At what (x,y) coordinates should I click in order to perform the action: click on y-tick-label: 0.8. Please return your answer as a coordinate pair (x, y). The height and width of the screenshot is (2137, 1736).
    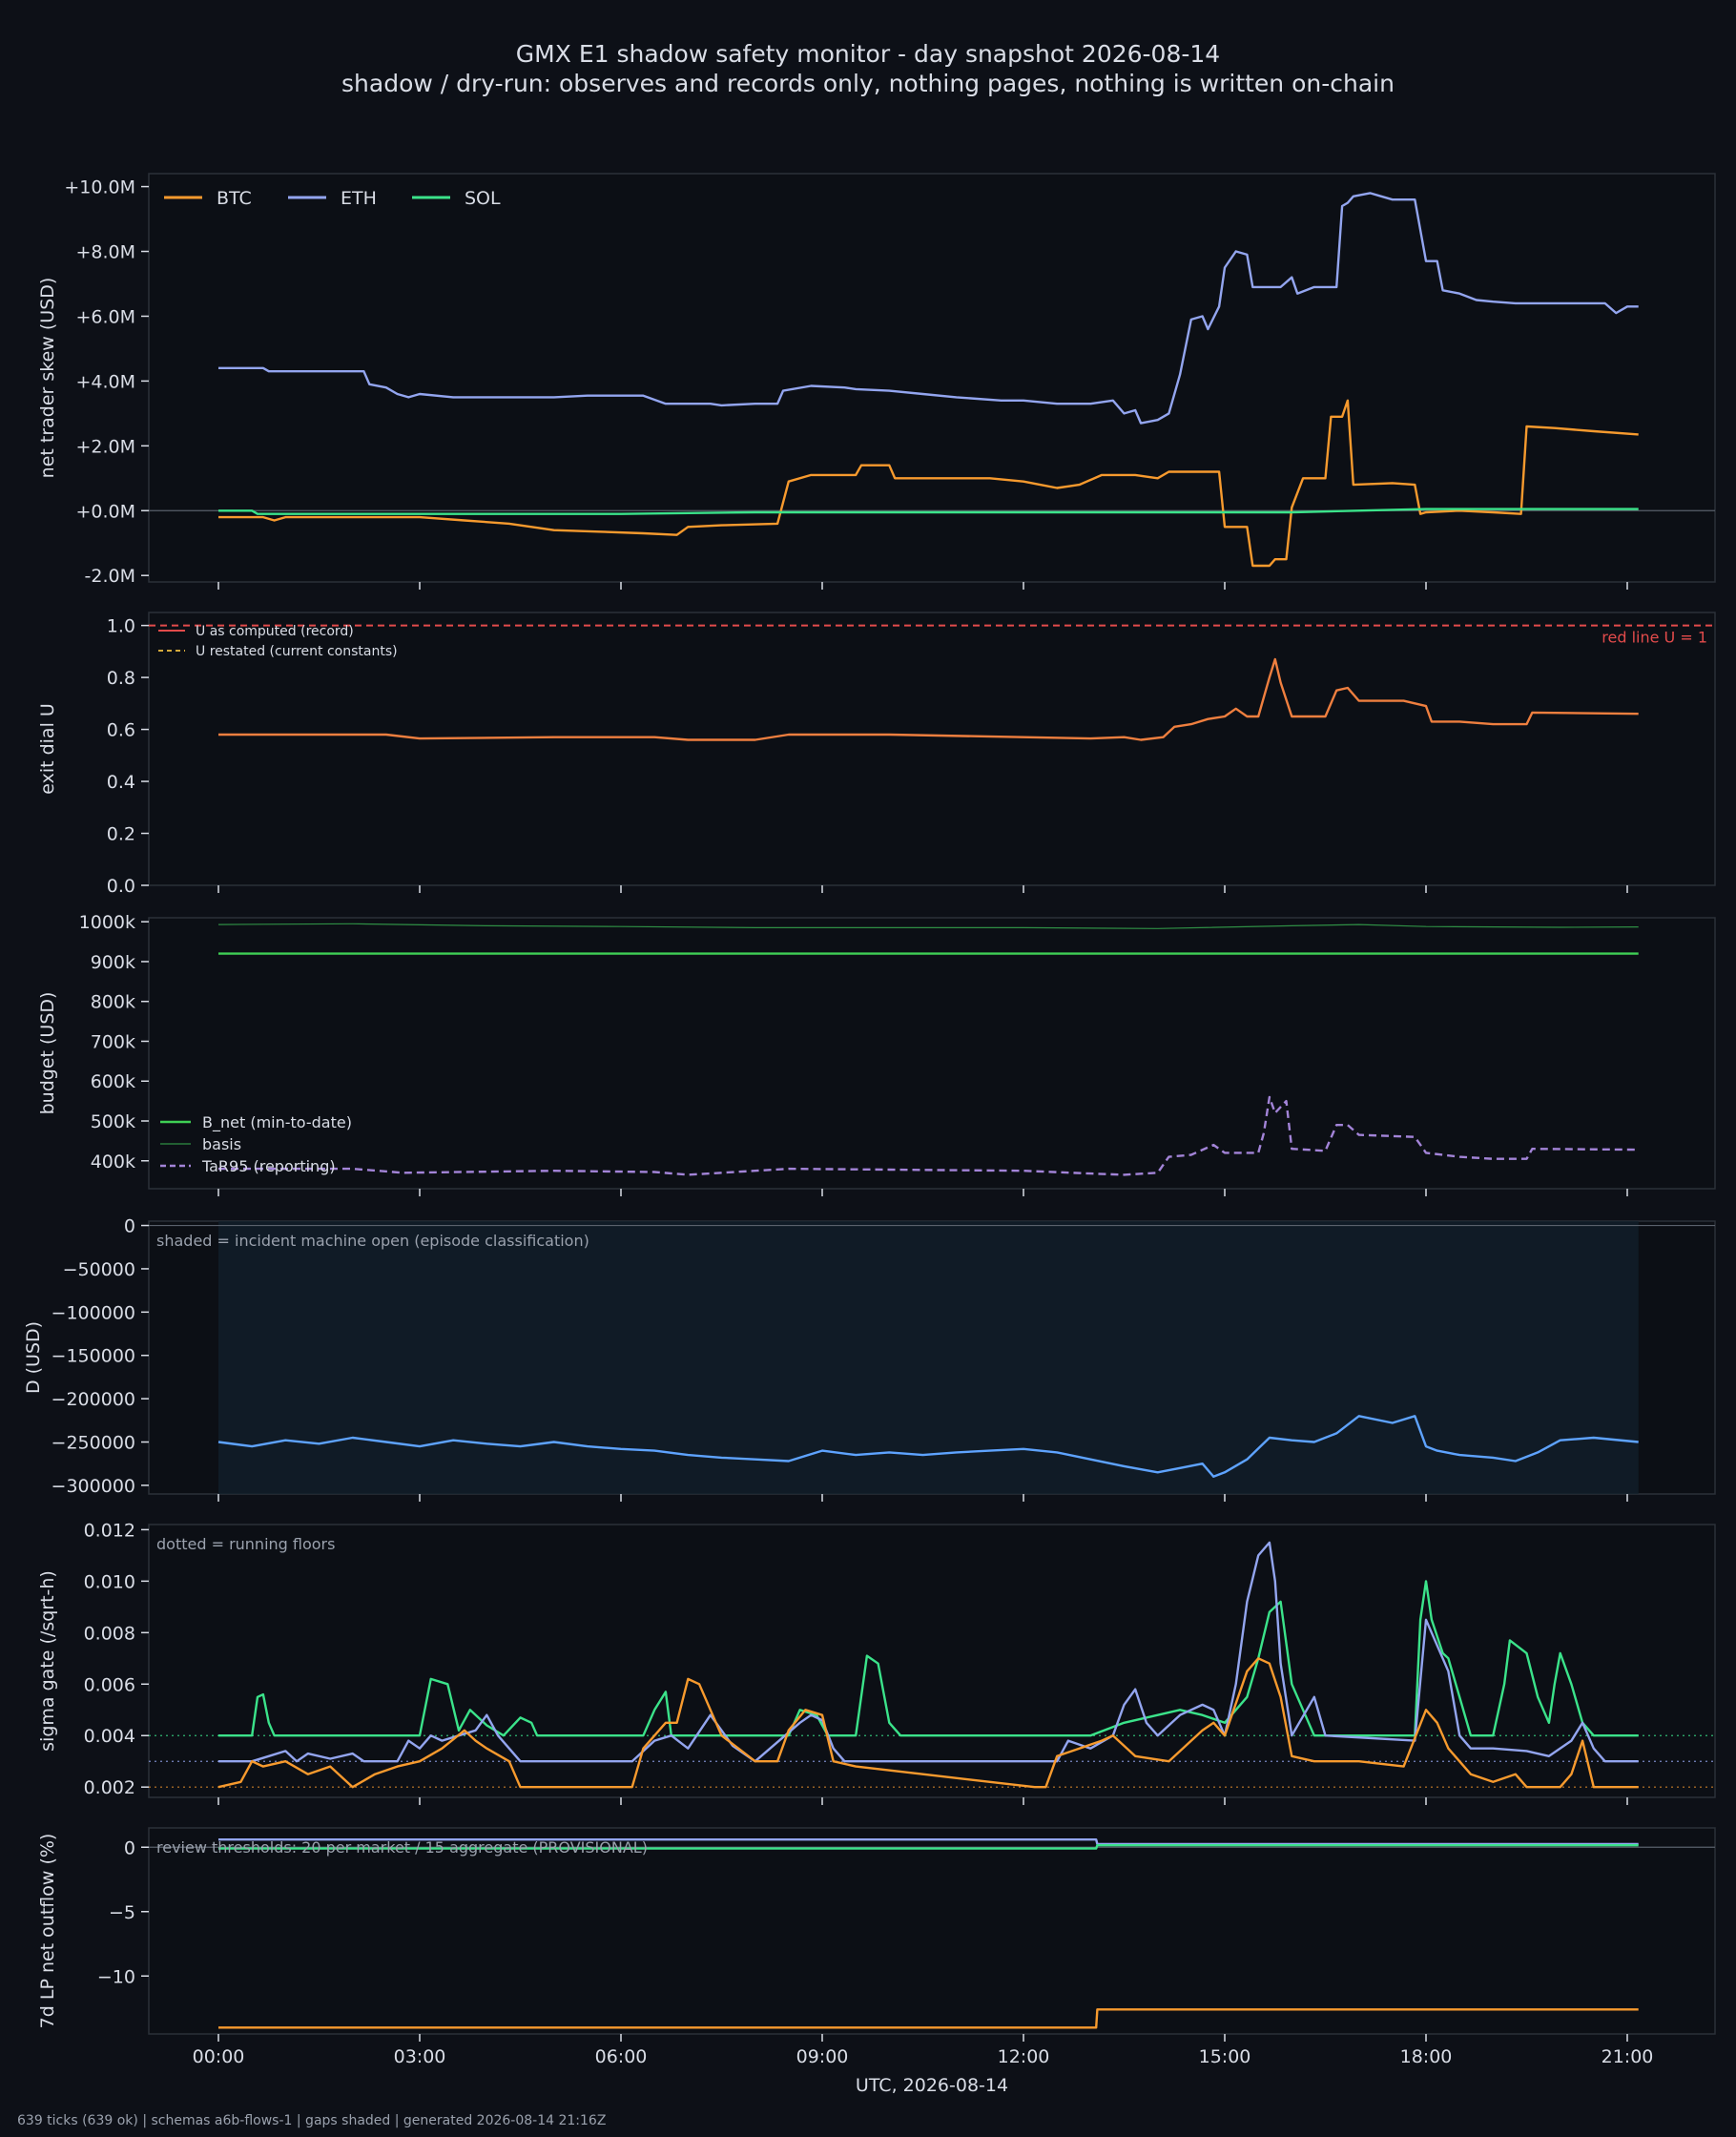
    Looking at the image, I should click on (121, 678).